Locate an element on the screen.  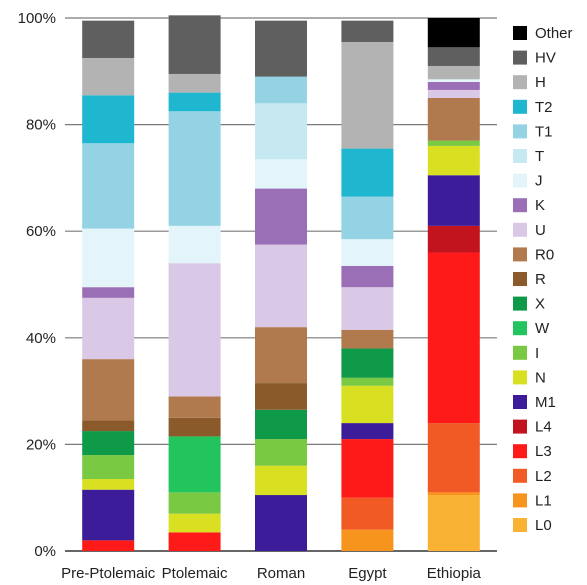
legend-entry: I is located at coordinates (526, 353).